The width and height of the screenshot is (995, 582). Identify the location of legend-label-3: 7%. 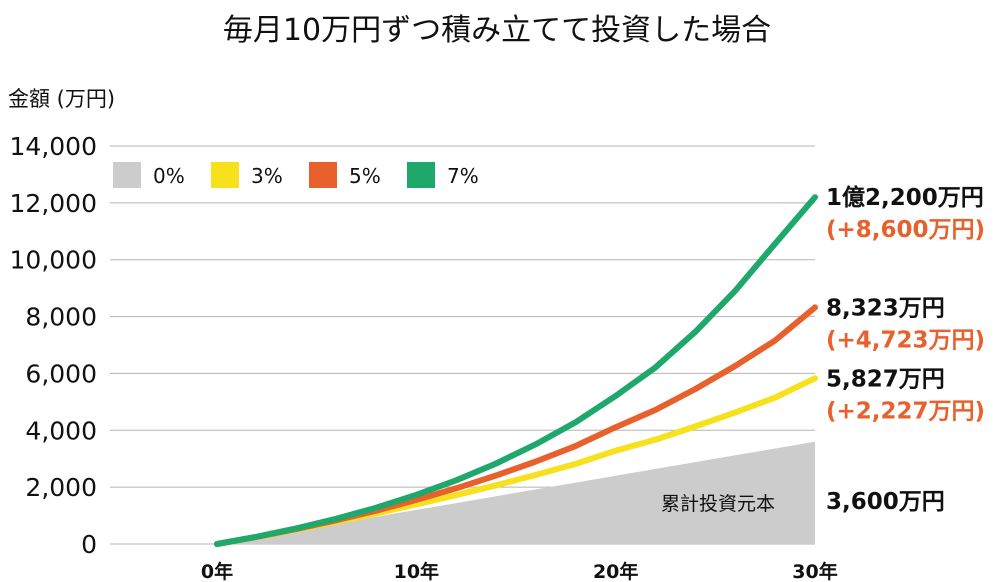
(463, 176).